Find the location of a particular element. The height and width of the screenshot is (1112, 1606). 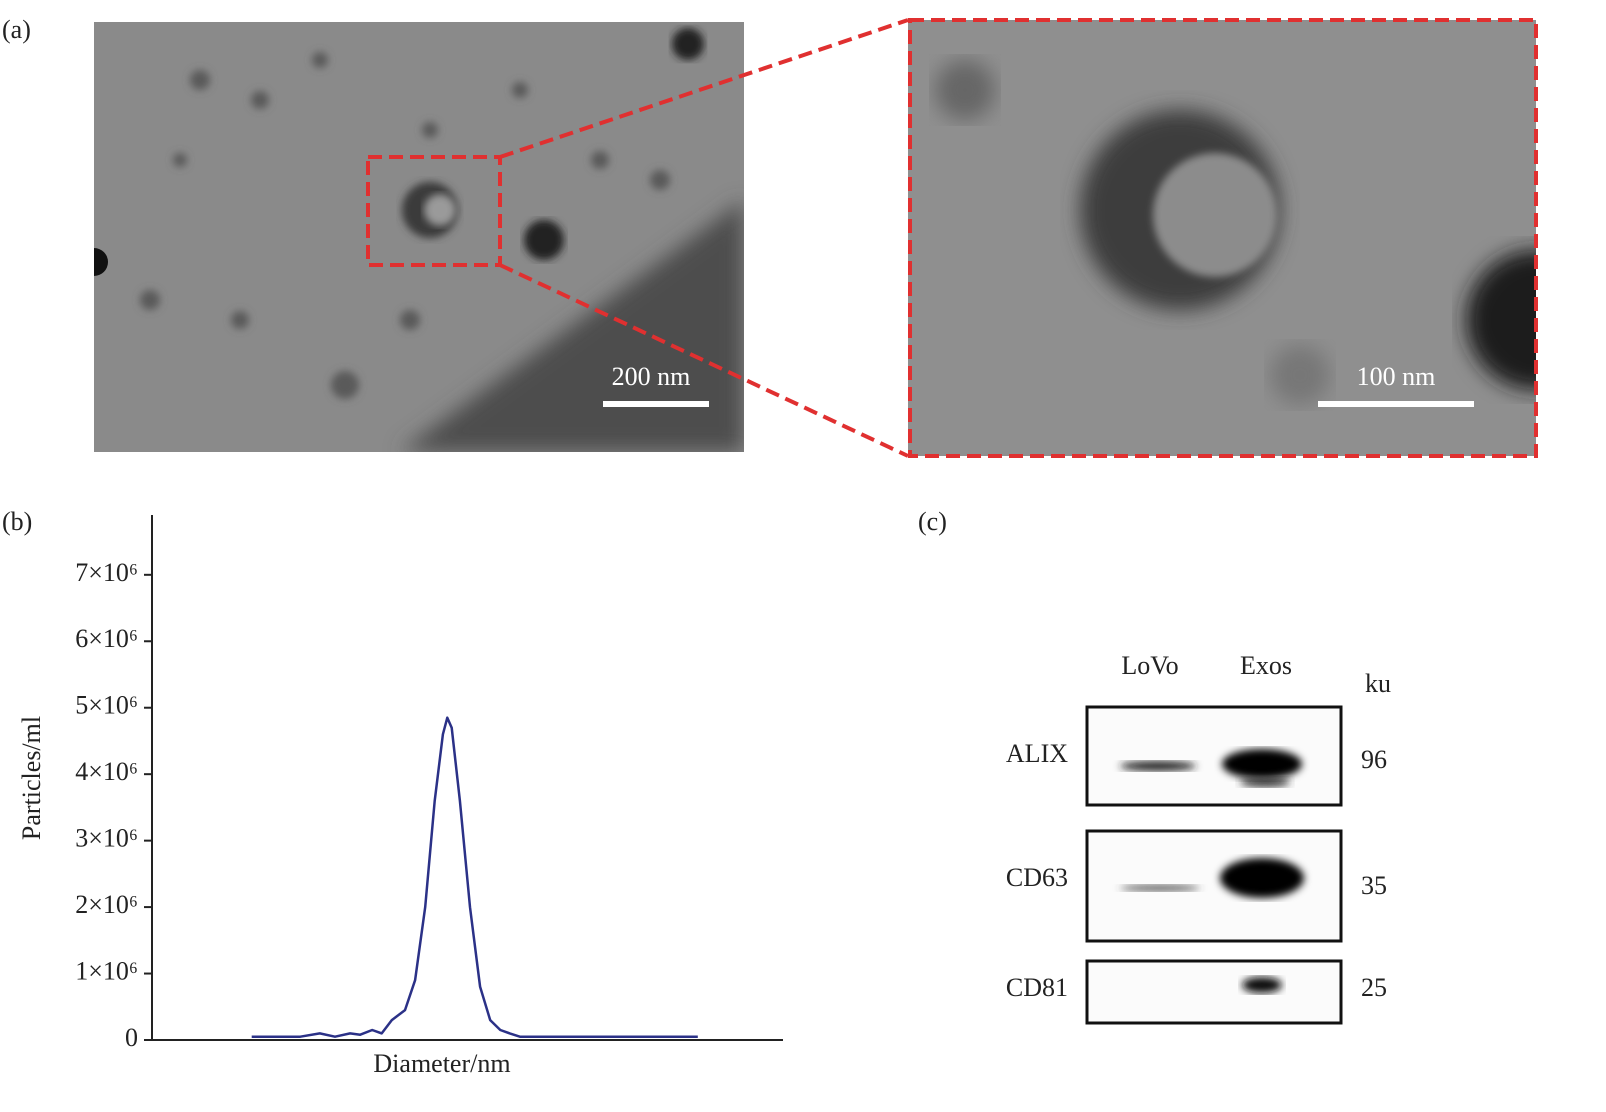

y-tick-label: 5×10⁶ is located at coordinates (106, 705).